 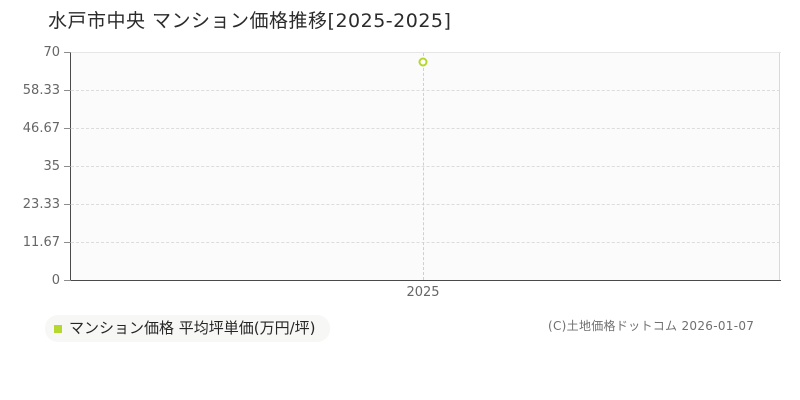 What do you see at coordinates (58, 328) in the screenshot?
I see `legend-swatch-icon` at bounding box center [58, 328].